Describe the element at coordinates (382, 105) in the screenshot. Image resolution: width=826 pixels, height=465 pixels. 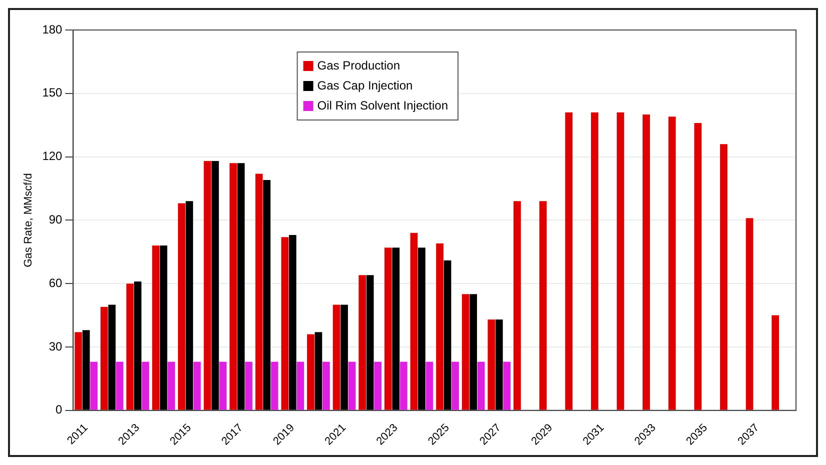
I see `legend-label: Oil Rim Solvent Injection` at that location.